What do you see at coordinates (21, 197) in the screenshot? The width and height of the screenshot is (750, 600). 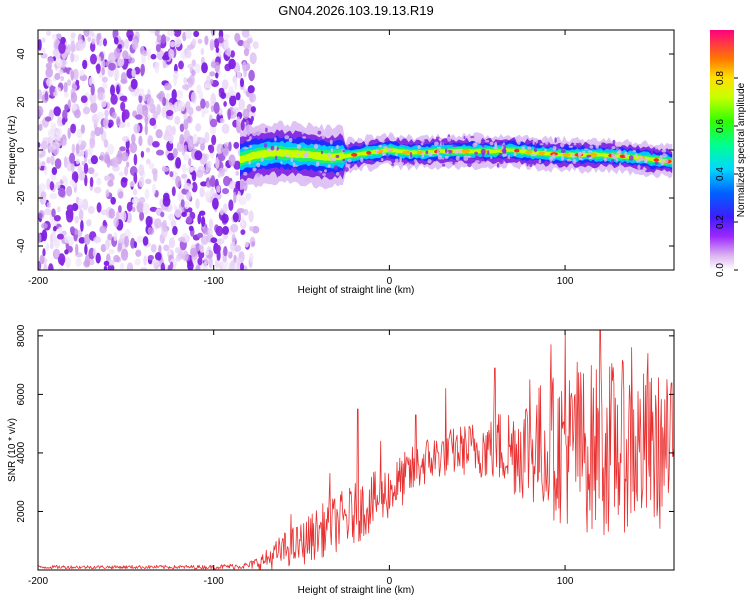 I see `y-tick-label: -20` at bounding box center [21, 197].